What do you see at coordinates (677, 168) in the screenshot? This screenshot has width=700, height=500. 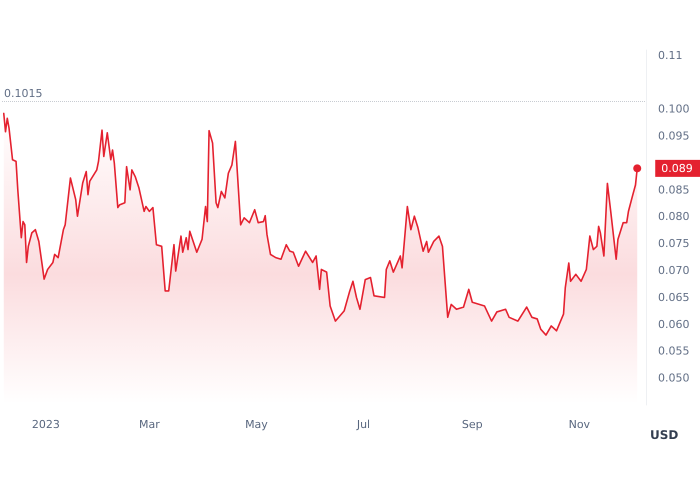 I see `annotation: 0.089` at bounding box center [677, 168].